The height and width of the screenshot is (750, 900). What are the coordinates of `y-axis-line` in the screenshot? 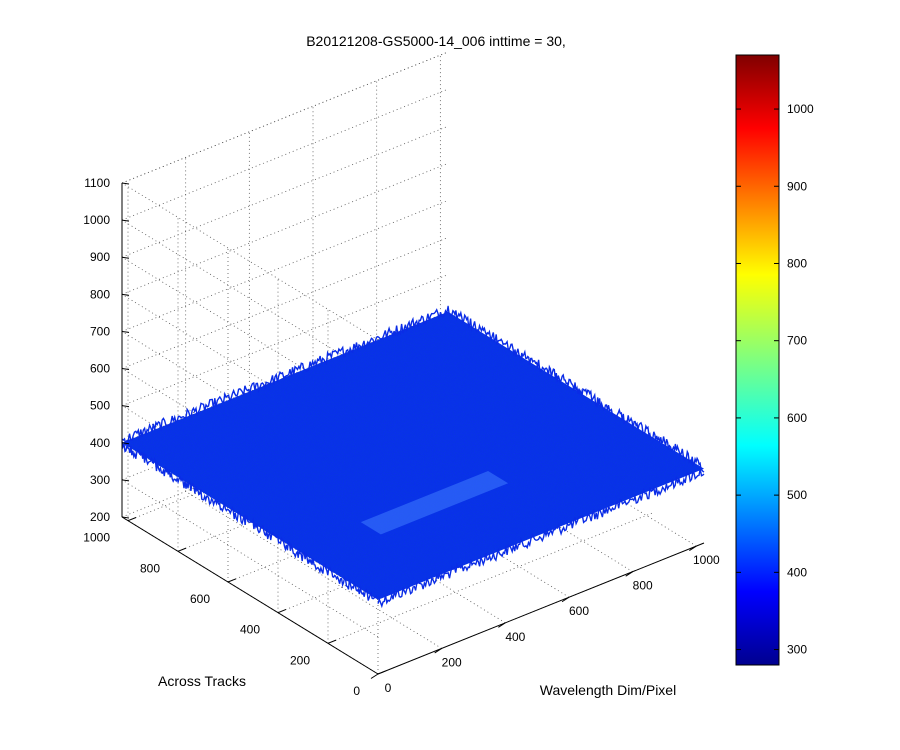 It's located at (250, 595).